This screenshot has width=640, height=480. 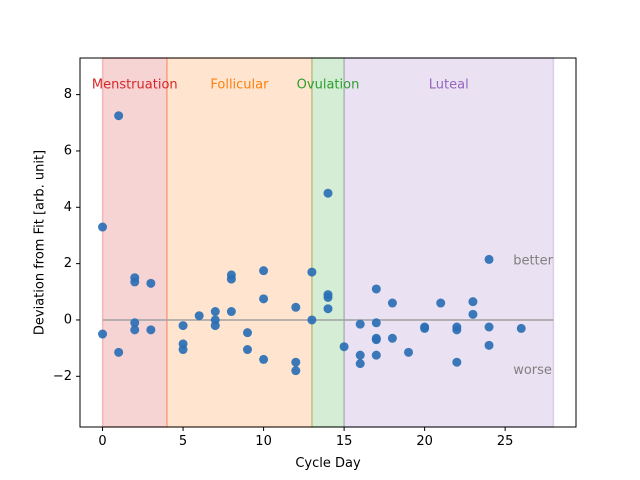 I want to click on annotation-better: better, so click(x=533, y=260).